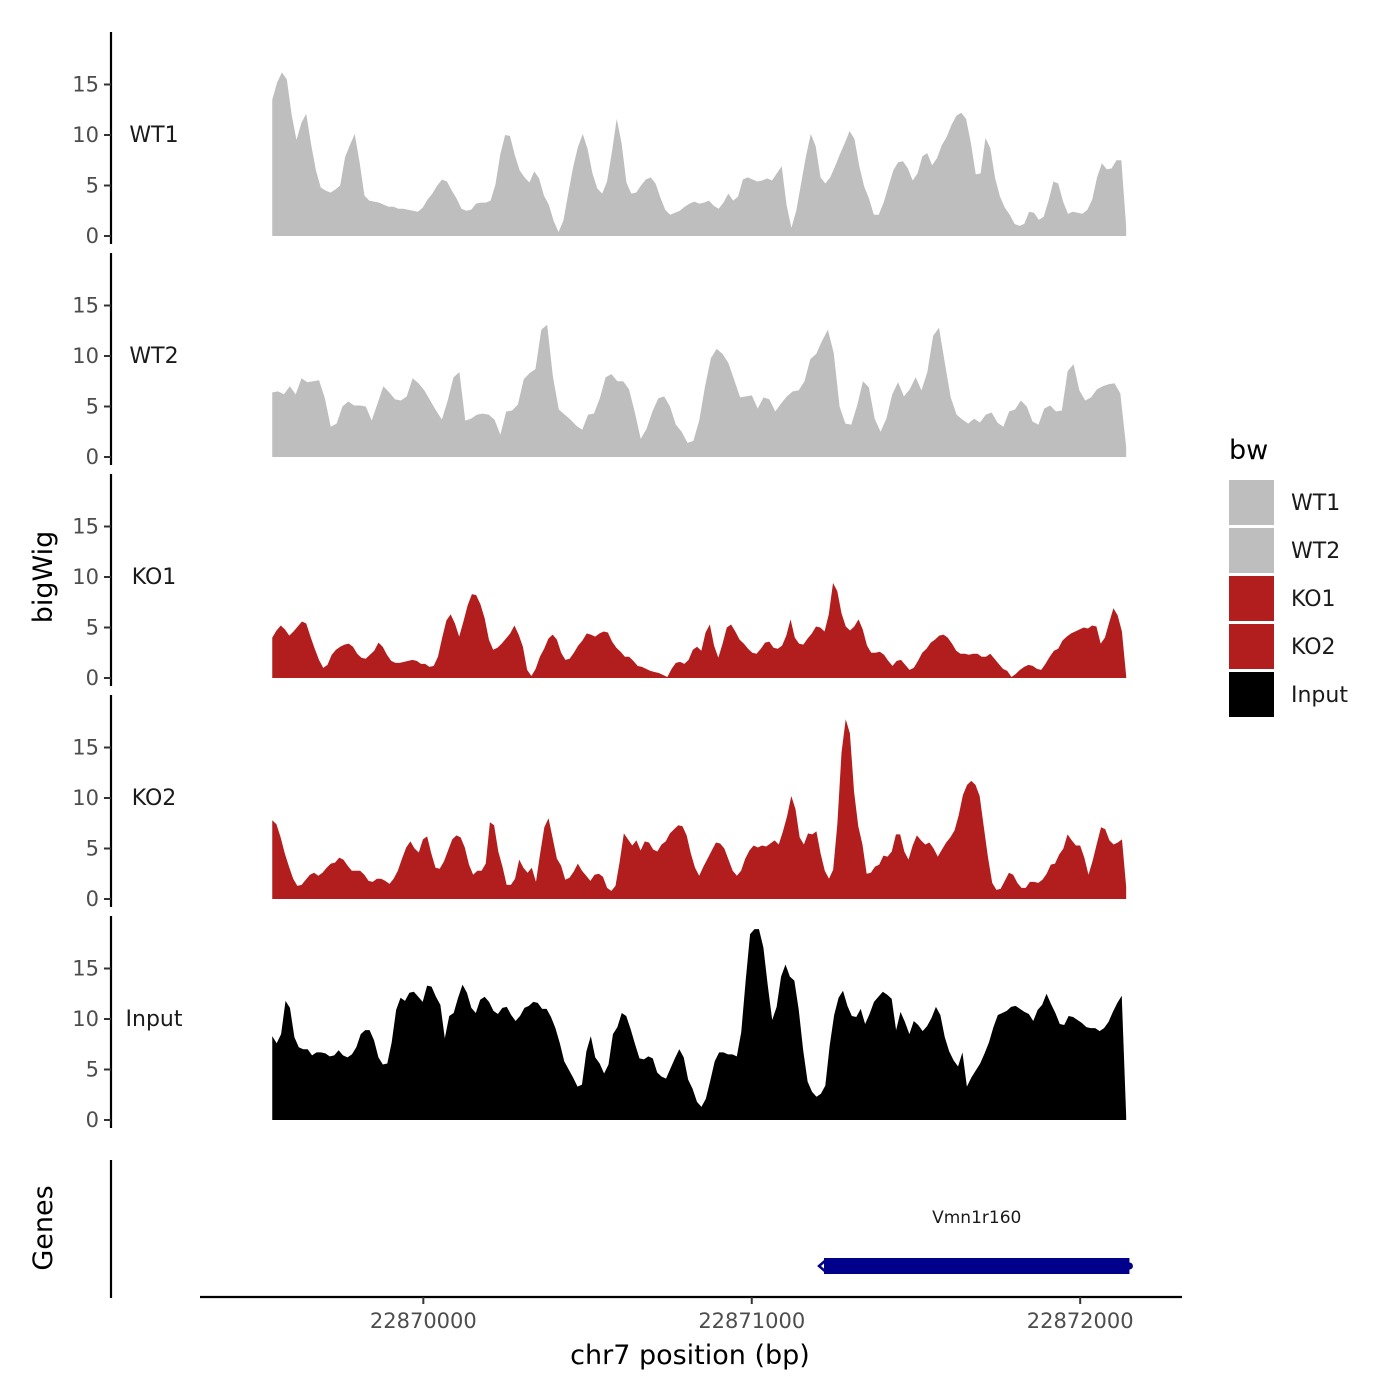  Describe the element at coordinates (977, 1266) in the screenshot. I see `gene-body` at that location.